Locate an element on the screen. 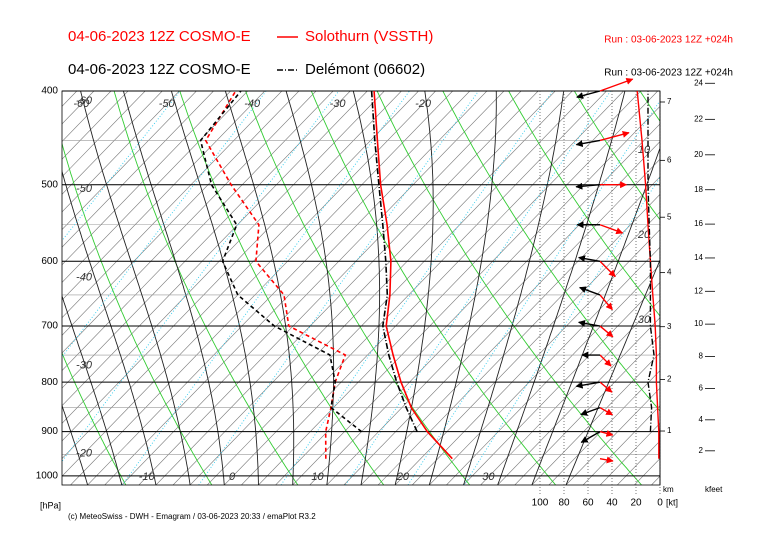 This screenshot has width=766, height=541. km-tick-label: 6 is located at coordinates (669, 159).